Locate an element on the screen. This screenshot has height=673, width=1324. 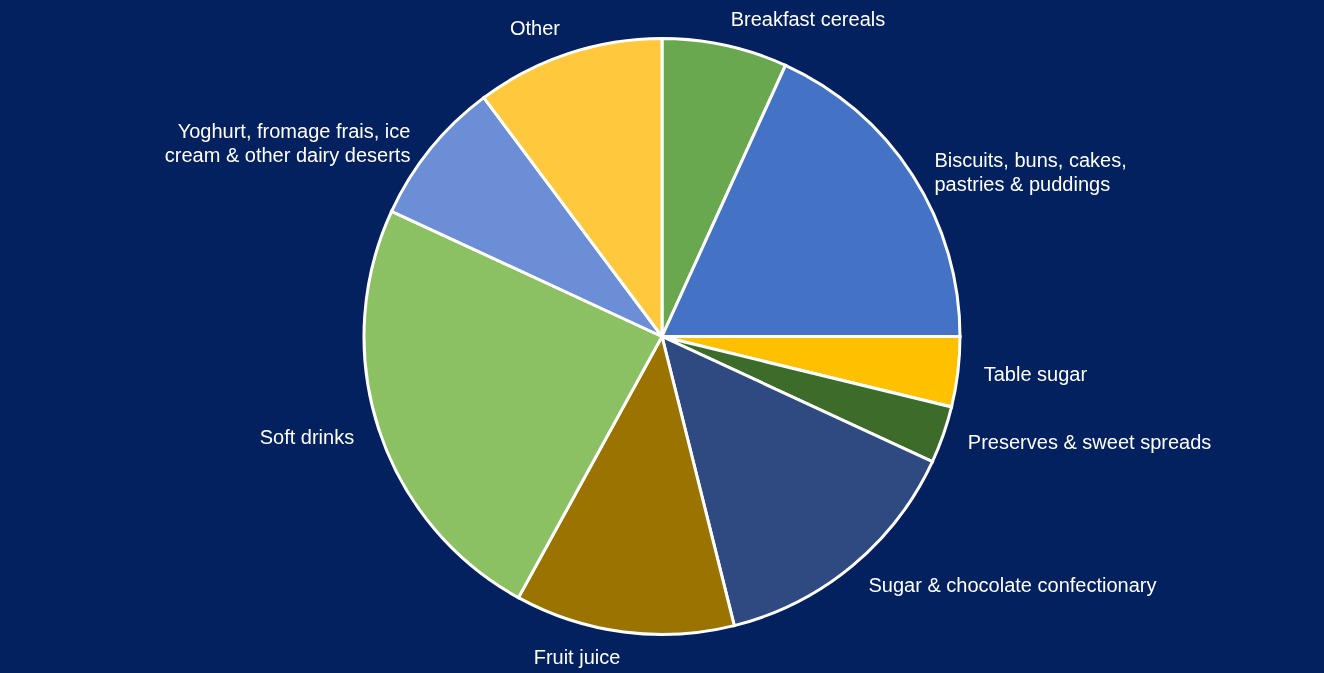
slice-label: Fruit juice is located at coordinates (577, 656).